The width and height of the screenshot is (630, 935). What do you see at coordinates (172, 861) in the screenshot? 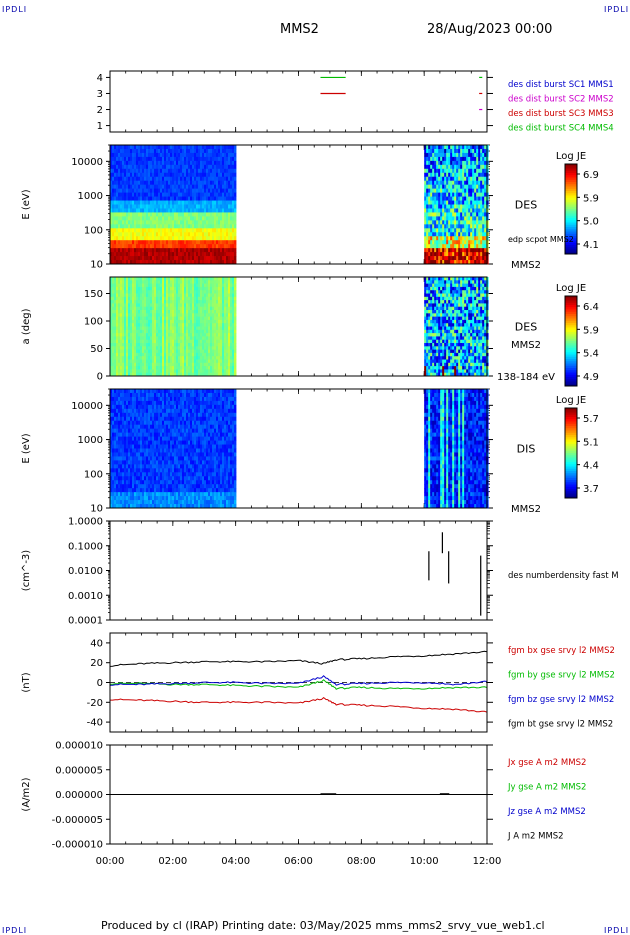
I see `time-tick-label: 02:00` at bounding box center [172, 861].